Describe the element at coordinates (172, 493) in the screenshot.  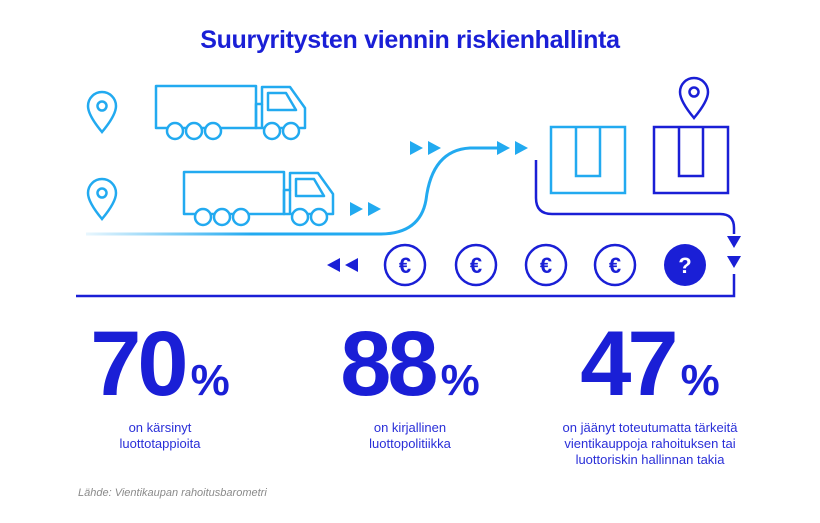
I see `source-note: Lähde: Vientikaupan rahoitusbarometri` at that location.